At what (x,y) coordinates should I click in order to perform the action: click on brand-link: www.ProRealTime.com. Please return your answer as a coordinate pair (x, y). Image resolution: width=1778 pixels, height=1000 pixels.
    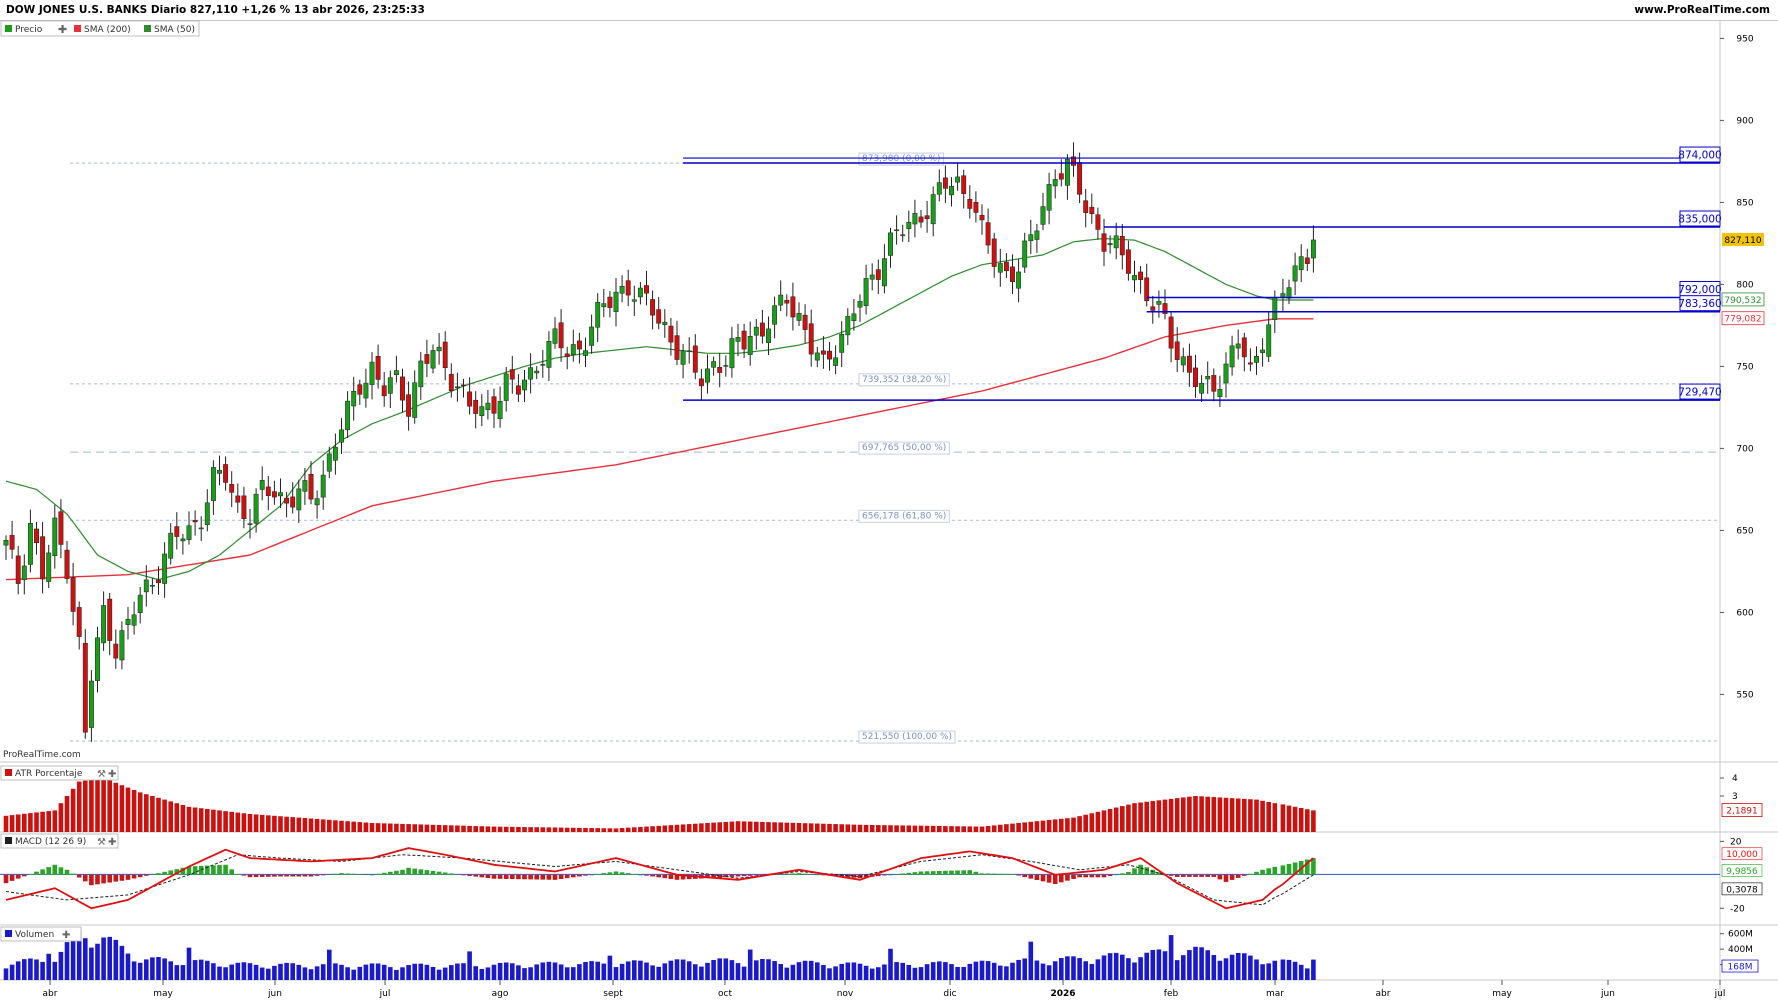
    Looking at the image, I should click on (1702, 10).